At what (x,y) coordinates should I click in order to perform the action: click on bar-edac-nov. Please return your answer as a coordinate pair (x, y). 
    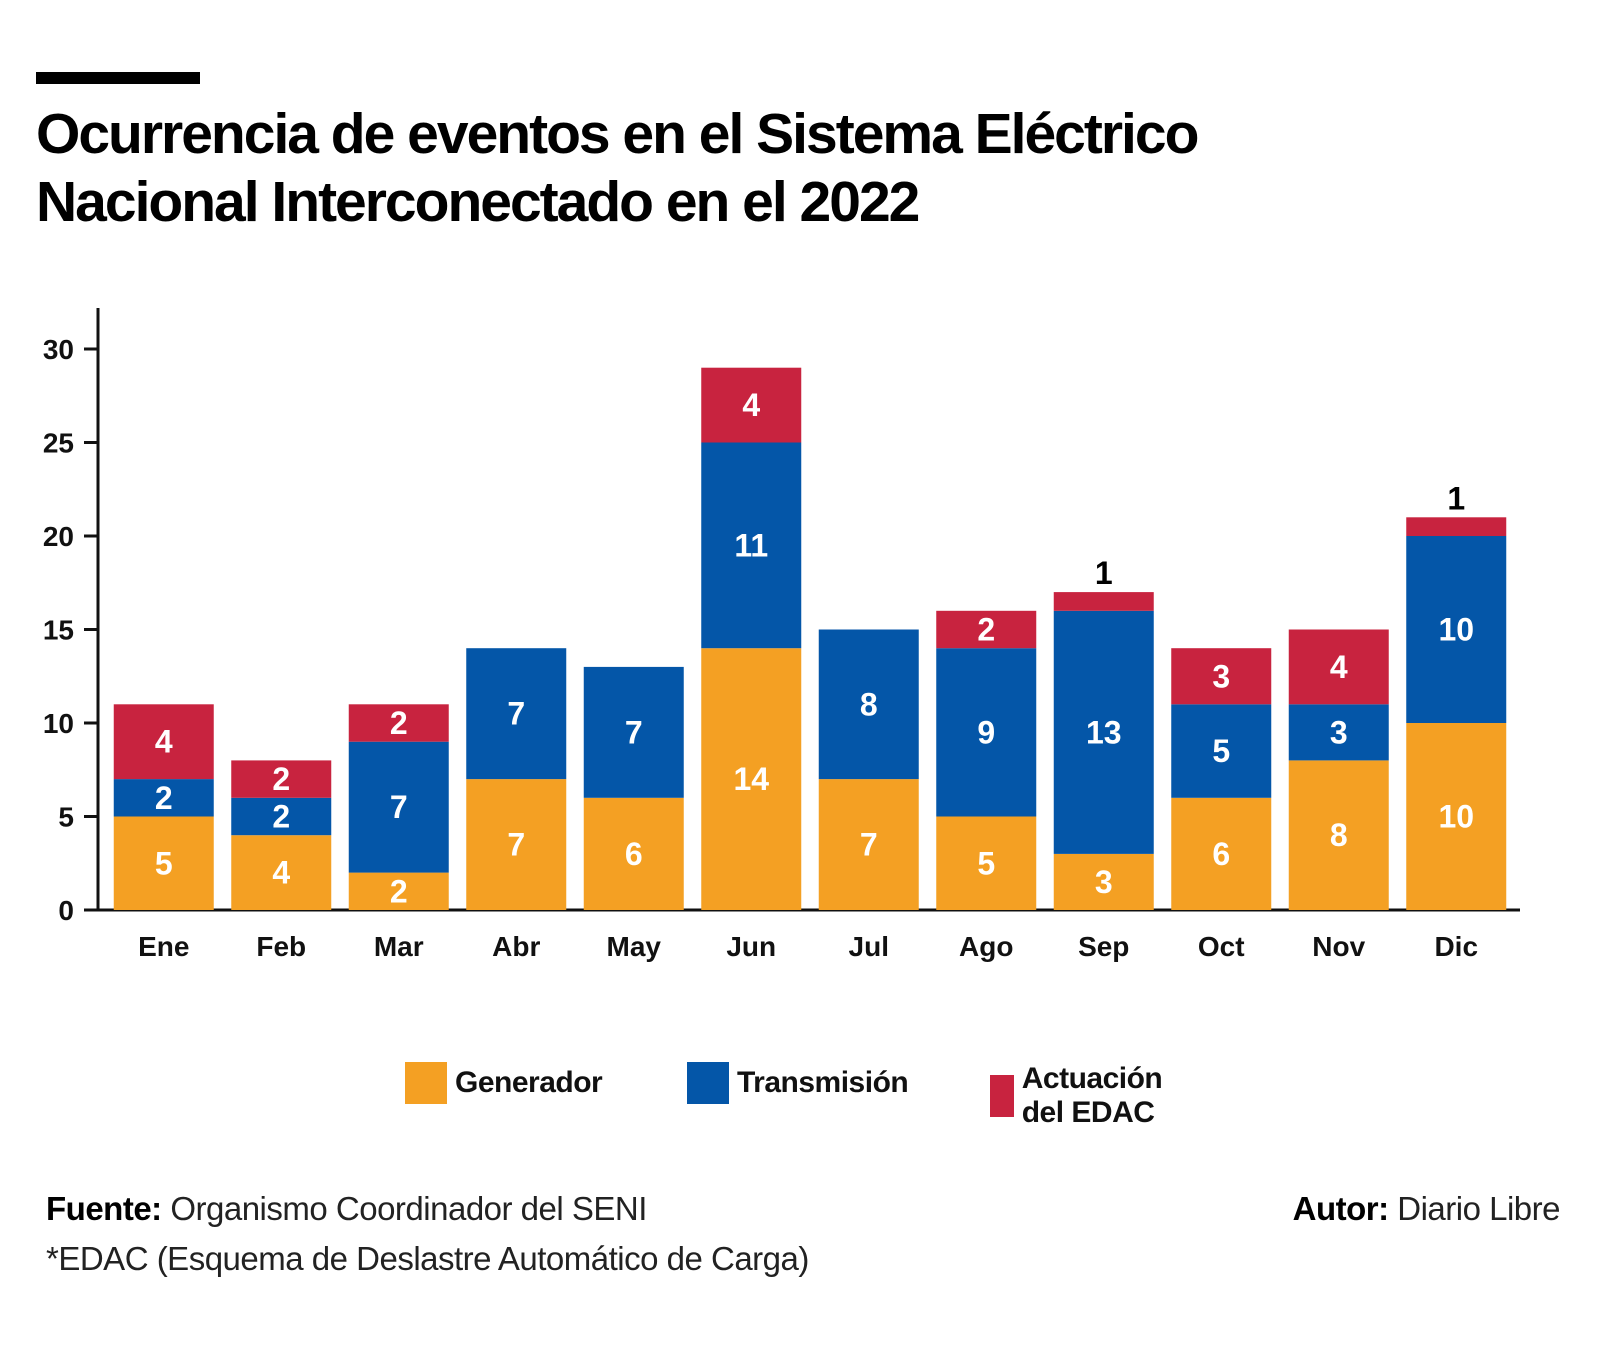
    Looking at the image, I should click on (1338, 667).